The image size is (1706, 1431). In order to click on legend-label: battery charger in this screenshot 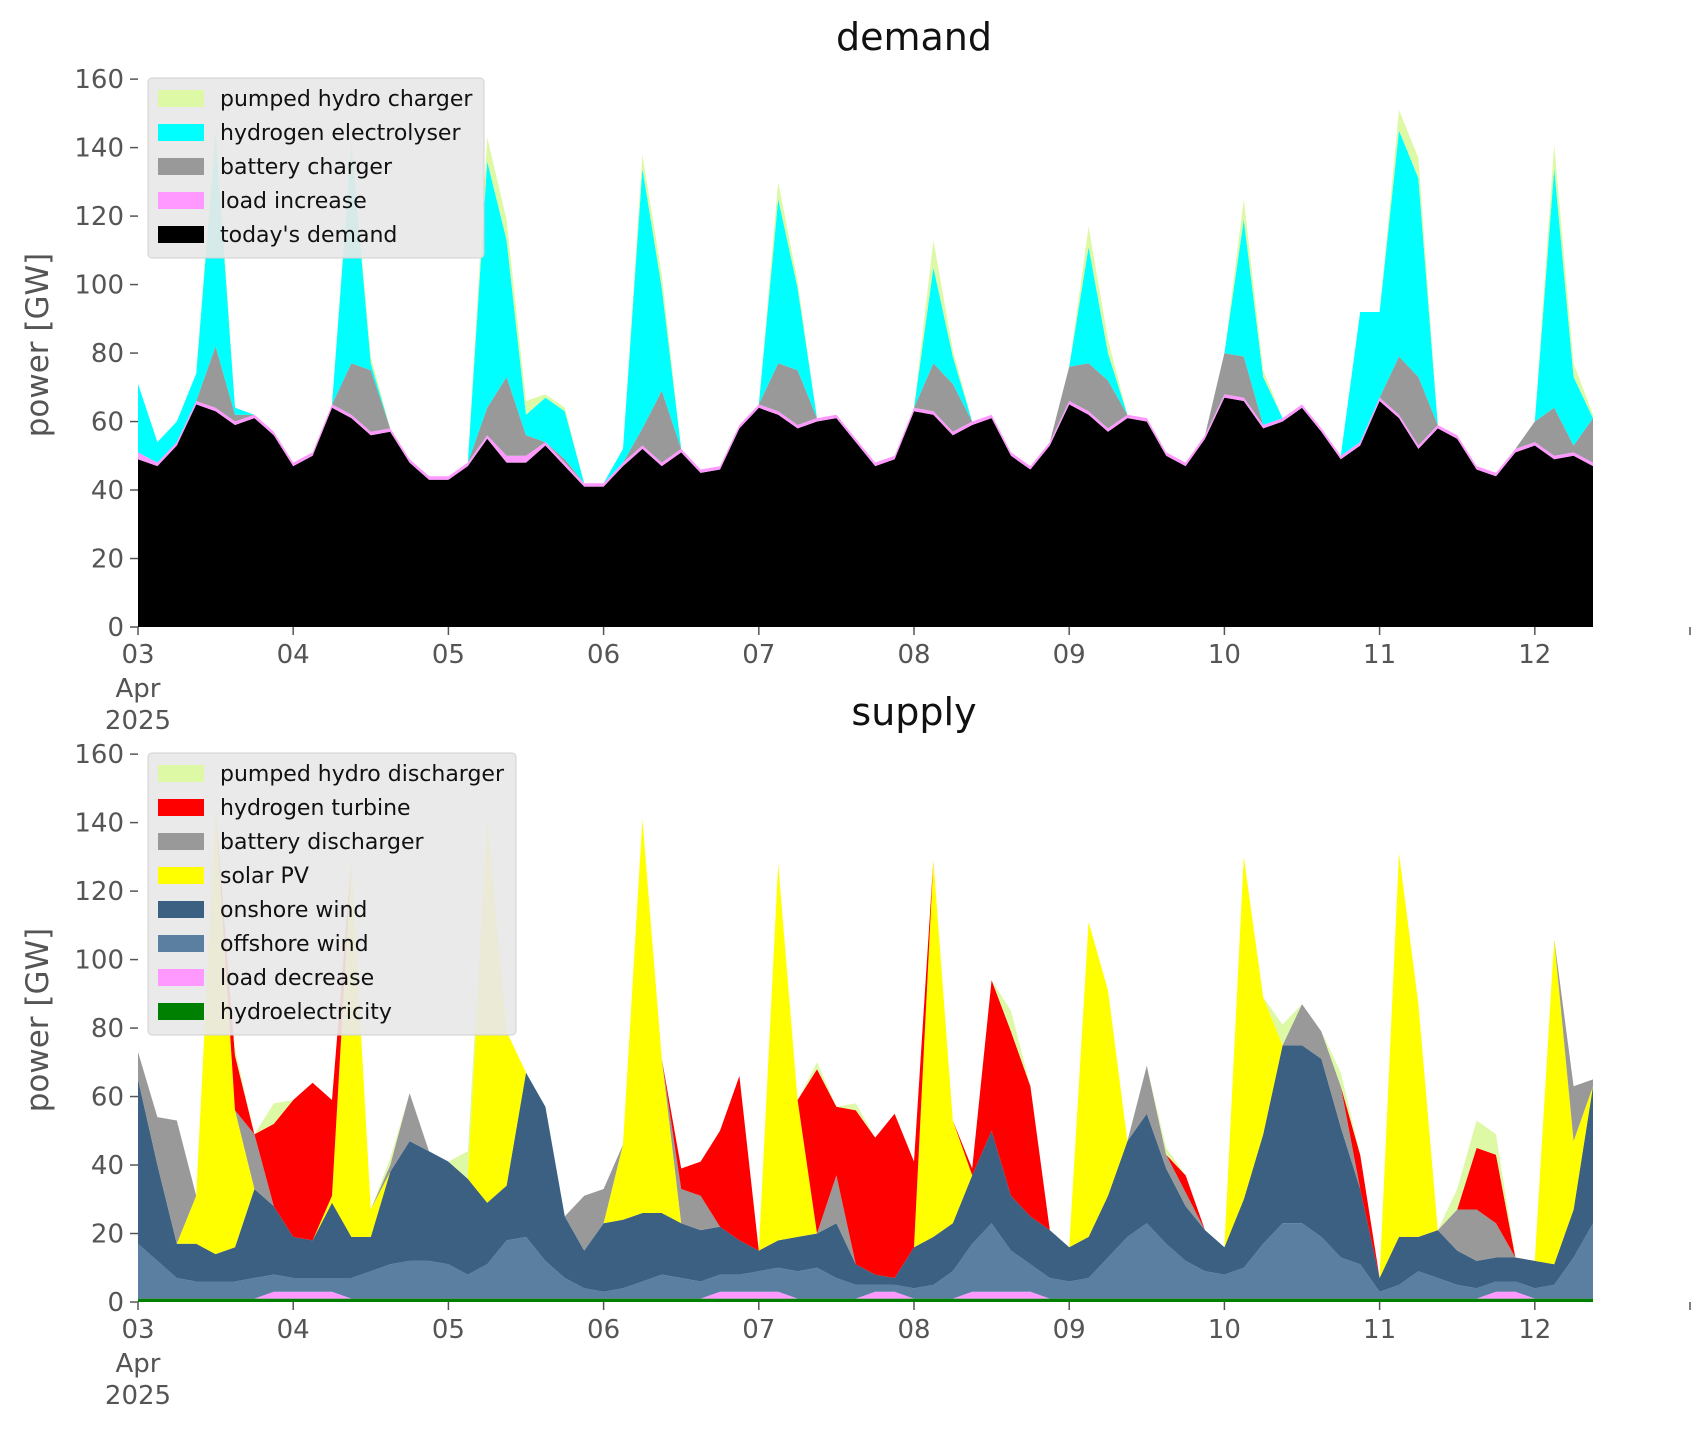, I will do `click(306, 167)`.